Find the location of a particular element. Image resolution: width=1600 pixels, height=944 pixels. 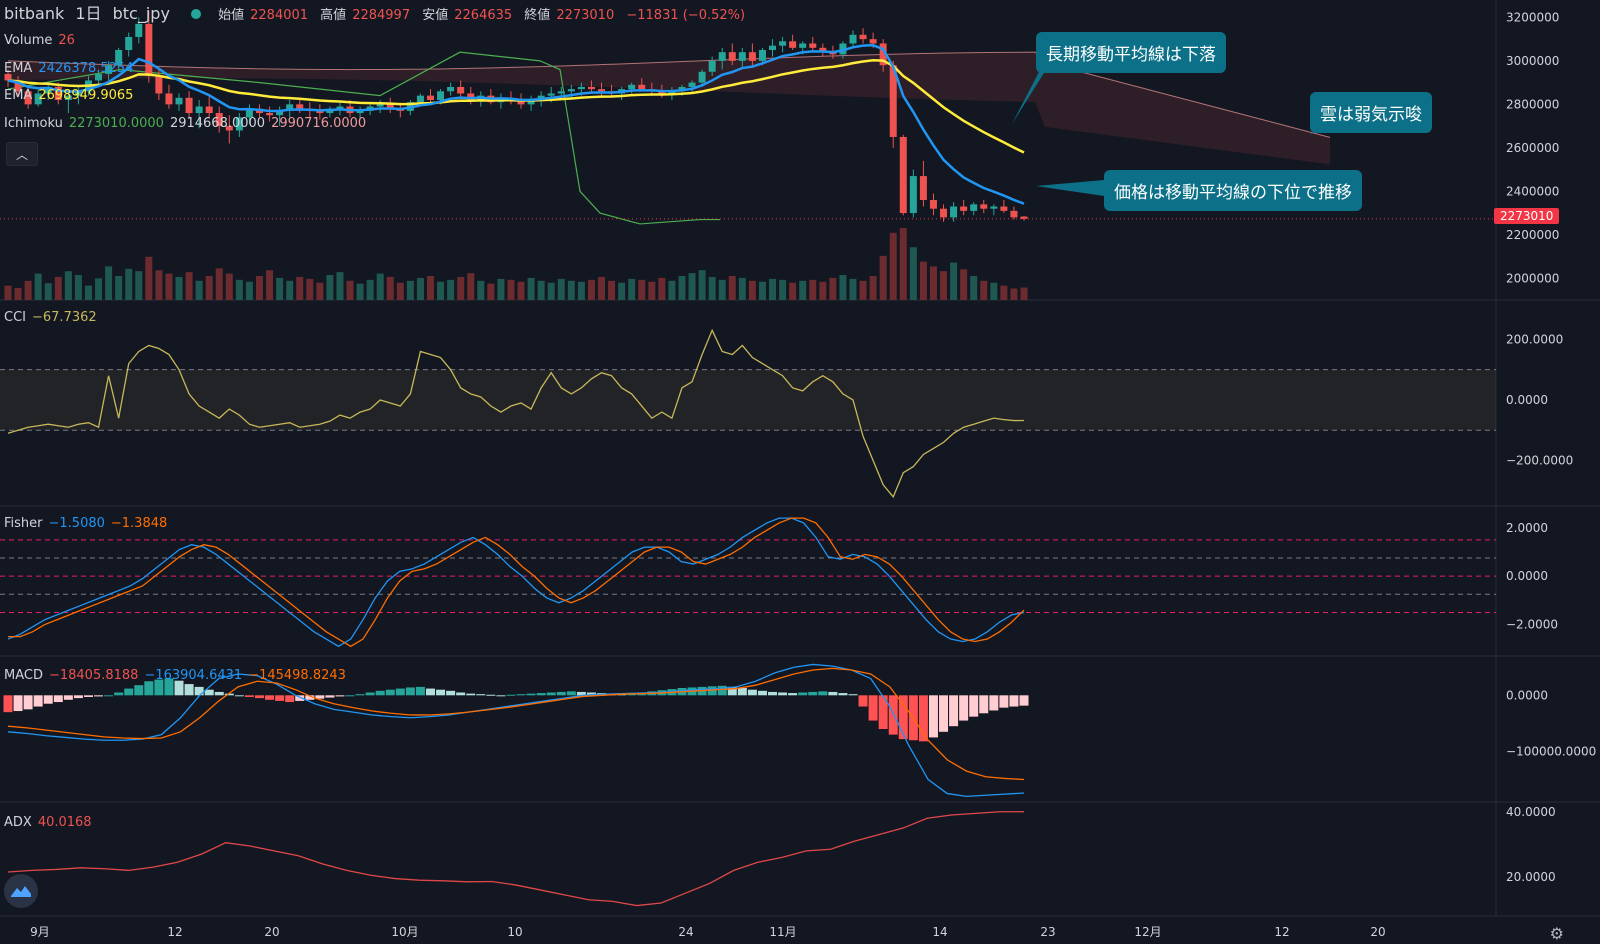

time-axis-tick: 14 is located at coordinates (939, 932).